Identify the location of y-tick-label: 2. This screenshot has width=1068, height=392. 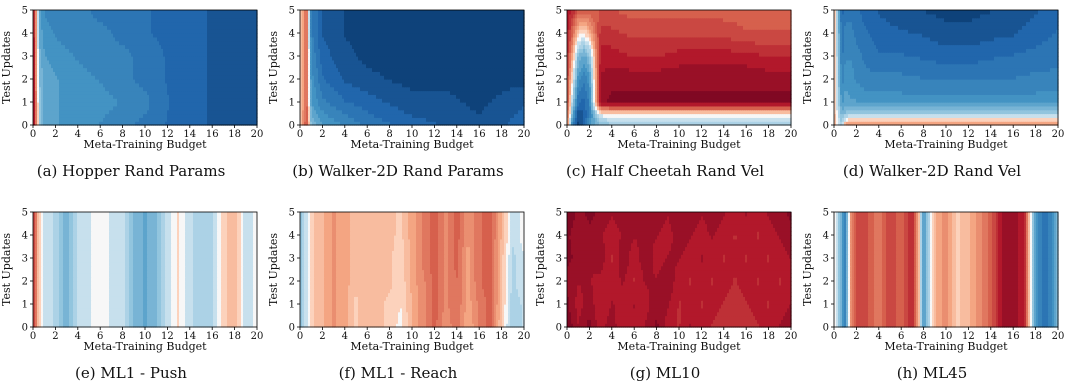
(25, 80).